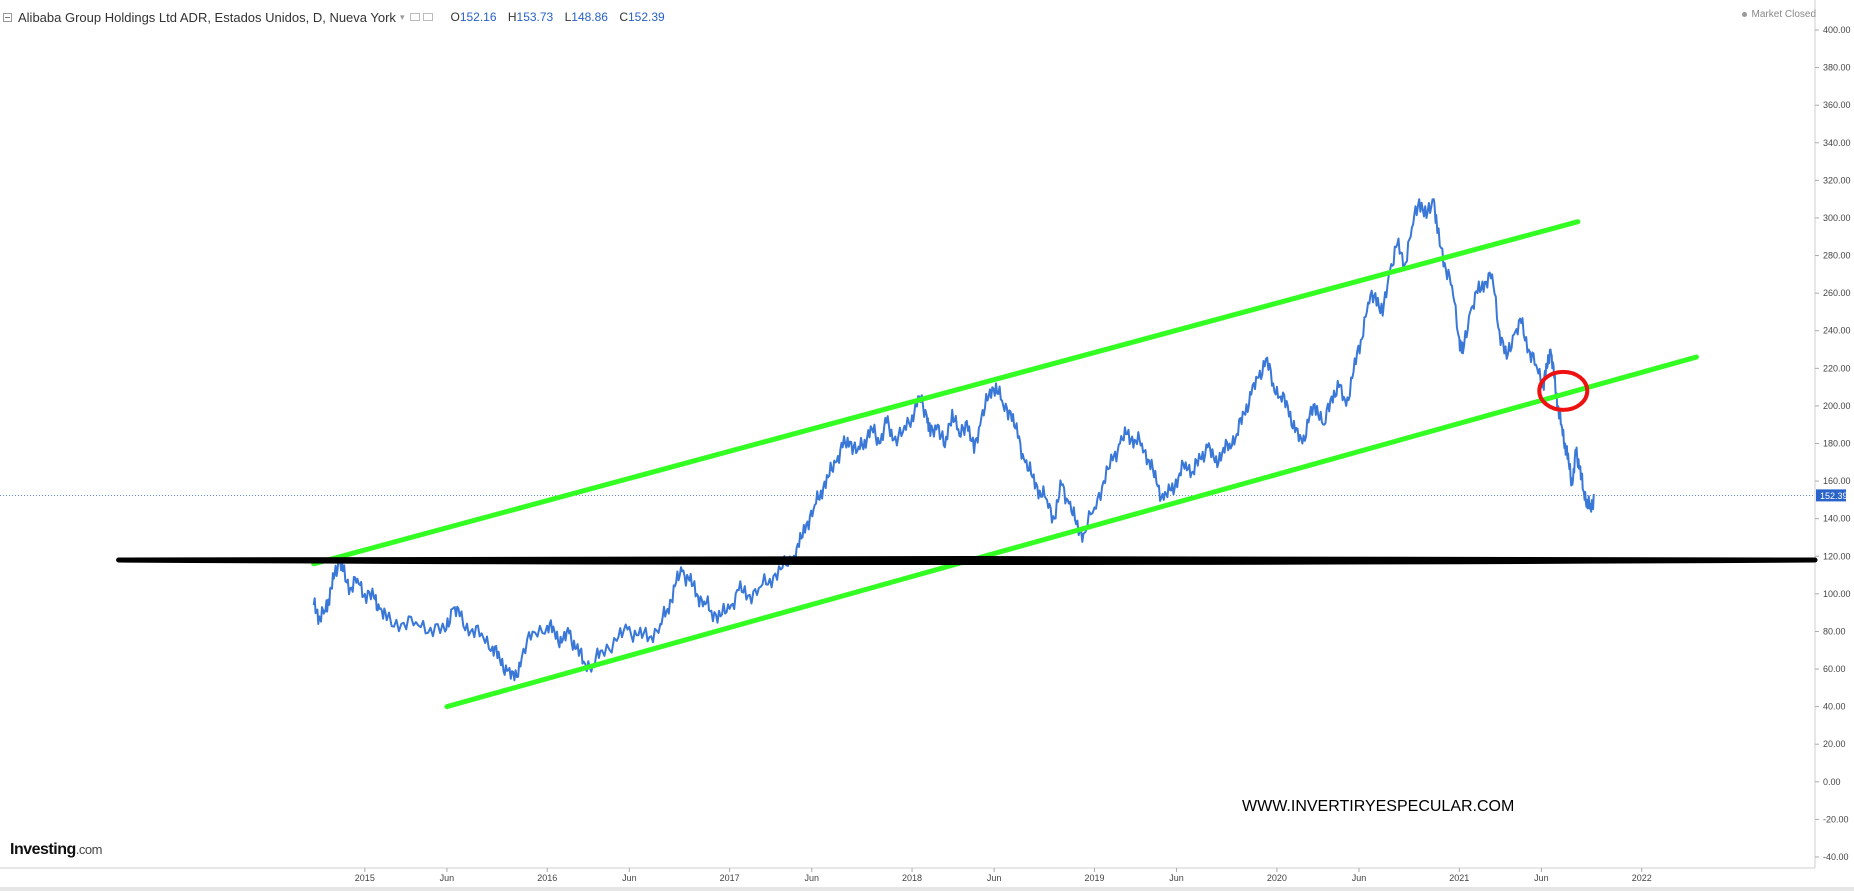 This screenshot has width=1854, height=896. Describe the element at coordinates (1837, 368) in the screenshot. I see `y-tick-label: 220.00` at that location.